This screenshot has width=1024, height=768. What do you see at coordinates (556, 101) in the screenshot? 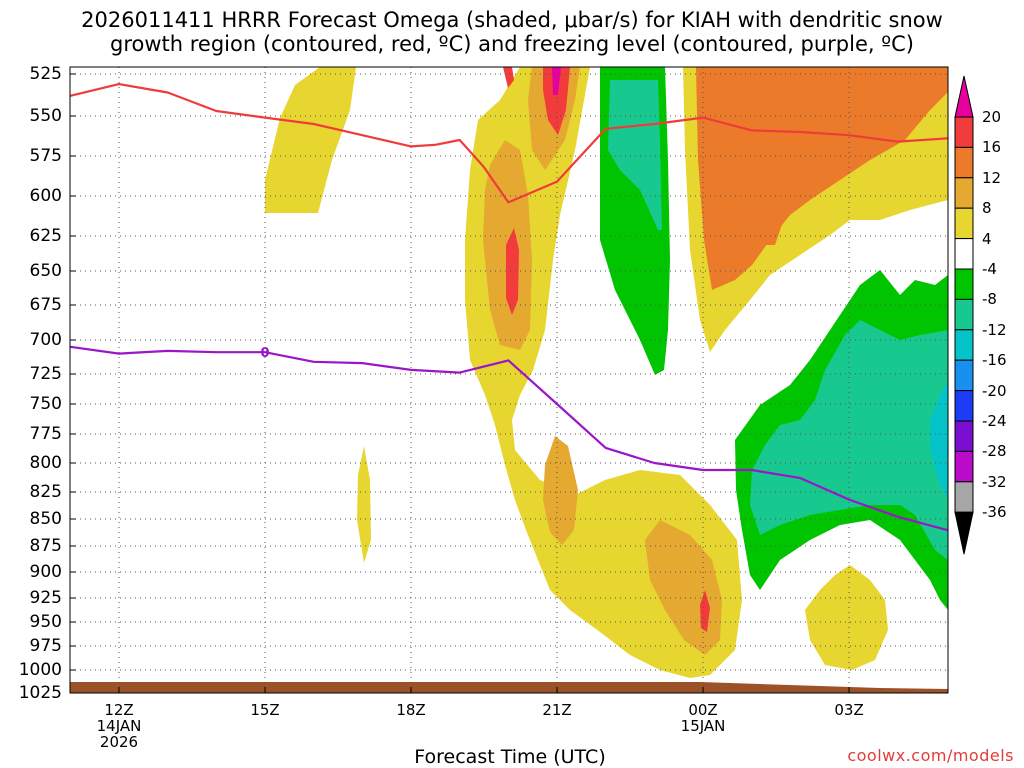
I see `shade-red-top-21z` at bounding box center [556, 101].